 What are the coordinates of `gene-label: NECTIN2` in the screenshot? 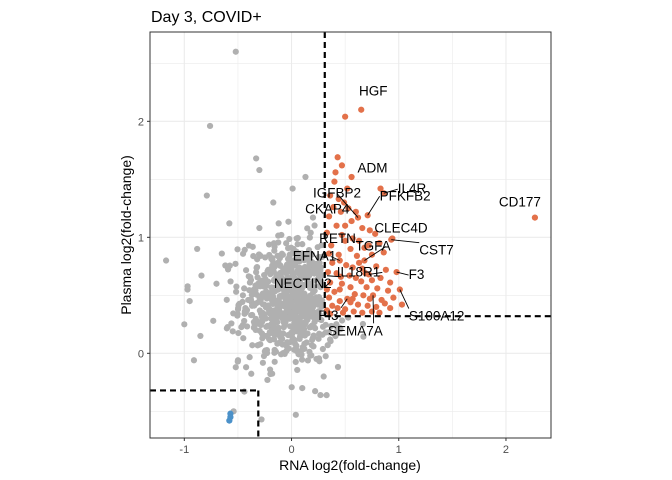 It's located at (303, 283).